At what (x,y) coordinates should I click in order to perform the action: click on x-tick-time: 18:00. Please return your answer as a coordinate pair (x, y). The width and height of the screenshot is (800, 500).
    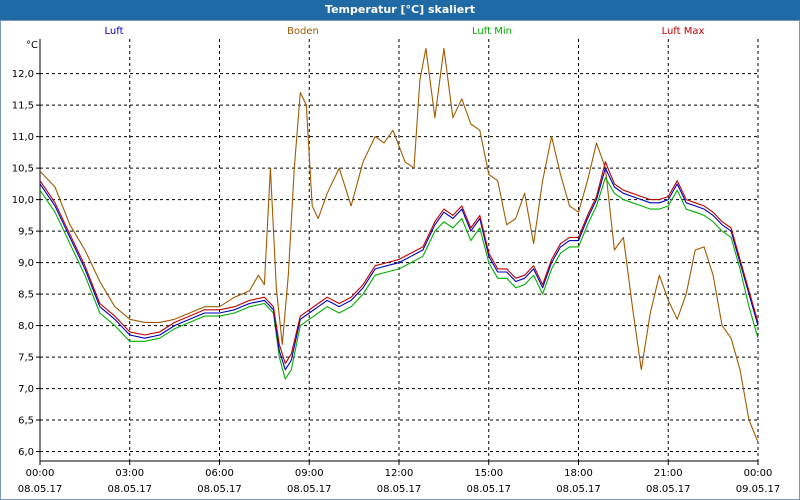
    Looking at the image, I should click on (578, 473).